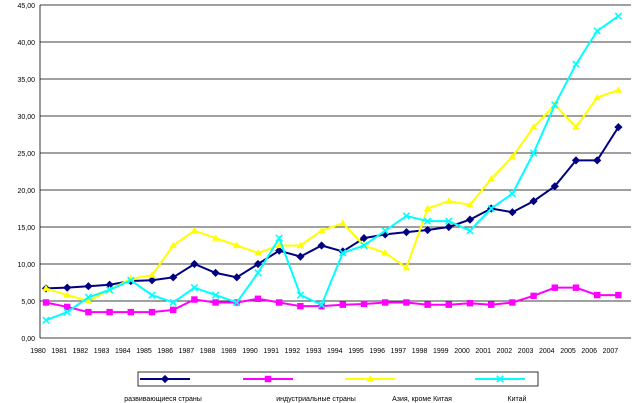 The image size is (637, 403). What do you see at coordinates (165, 351) in the screenshot?
I see `x-tick-label: 1986` at bounding box center [165, 351].